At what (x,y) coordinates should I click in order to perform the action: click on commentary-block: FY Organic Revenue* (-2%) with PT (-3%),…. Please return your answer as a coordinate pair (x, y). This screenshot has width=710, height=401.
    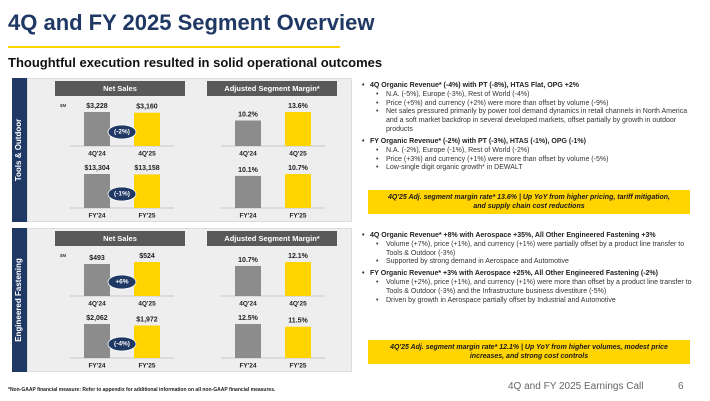
    Looking at the image, I should click on (528, 155).